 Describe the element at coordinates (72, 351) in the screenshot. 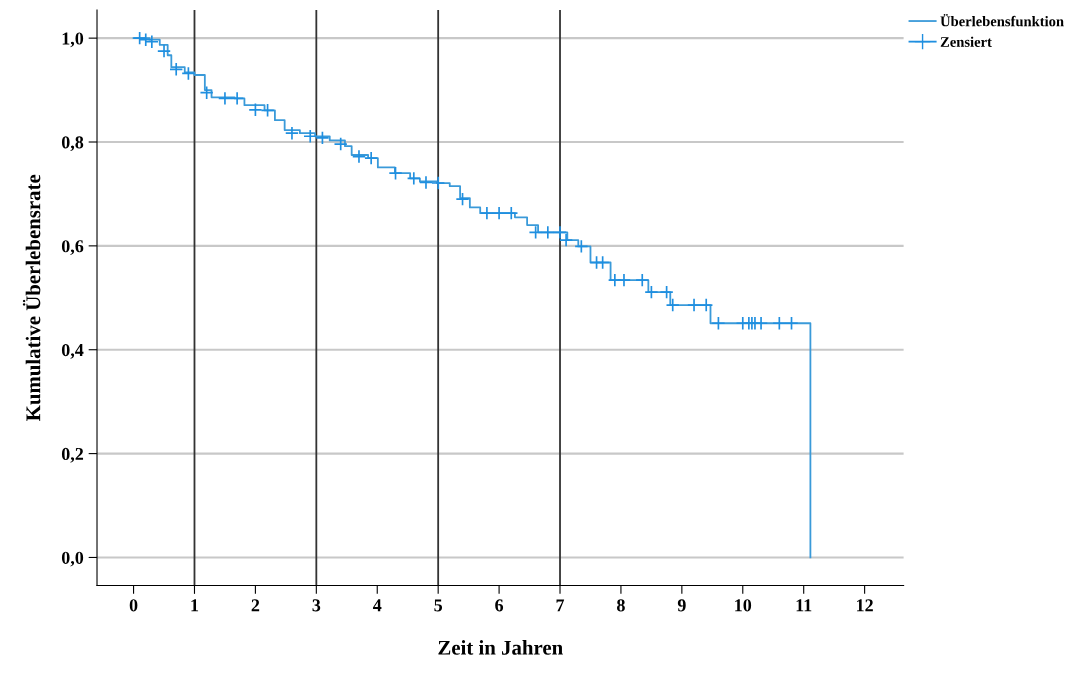

I see `y-tick-label: 0,4` at that location.